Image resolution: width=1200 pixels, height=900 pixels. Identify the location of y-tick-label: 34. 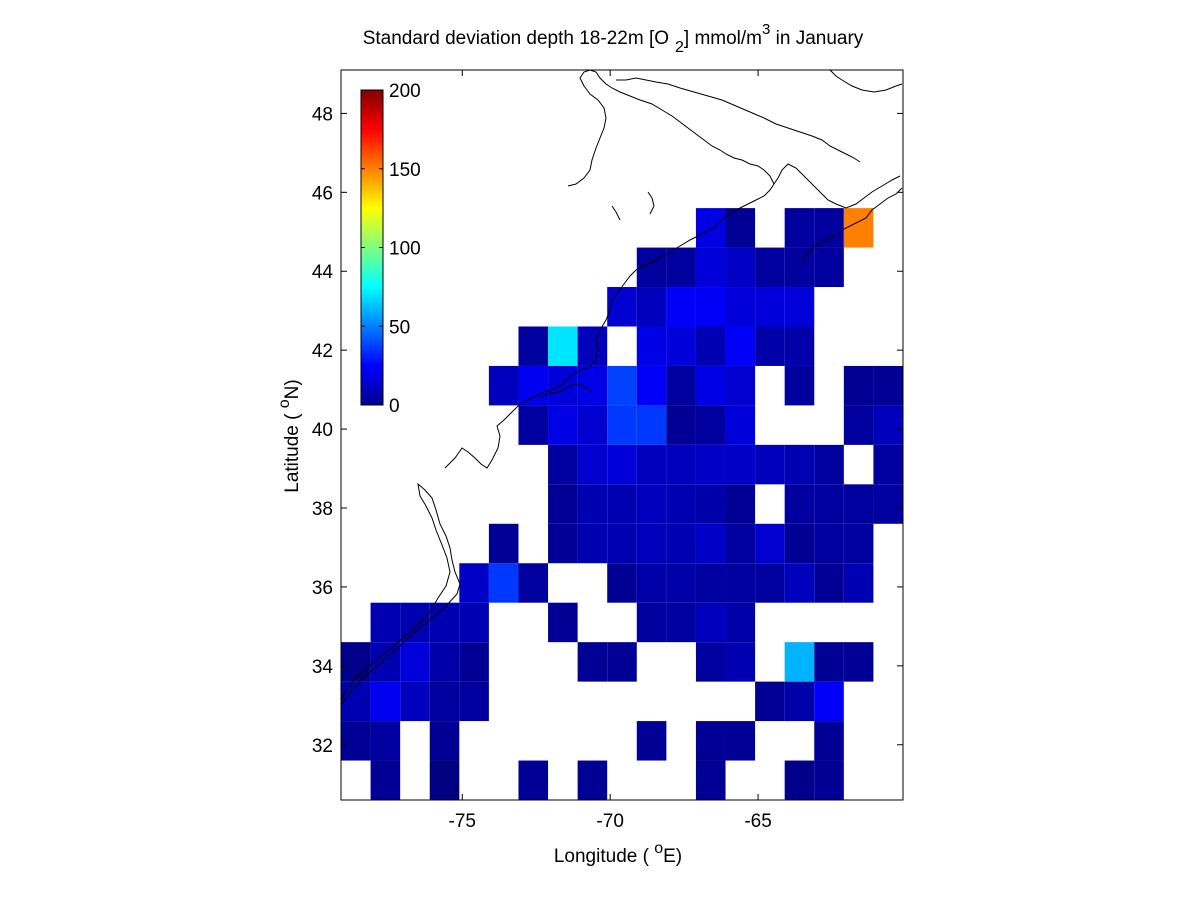
(323, 667).